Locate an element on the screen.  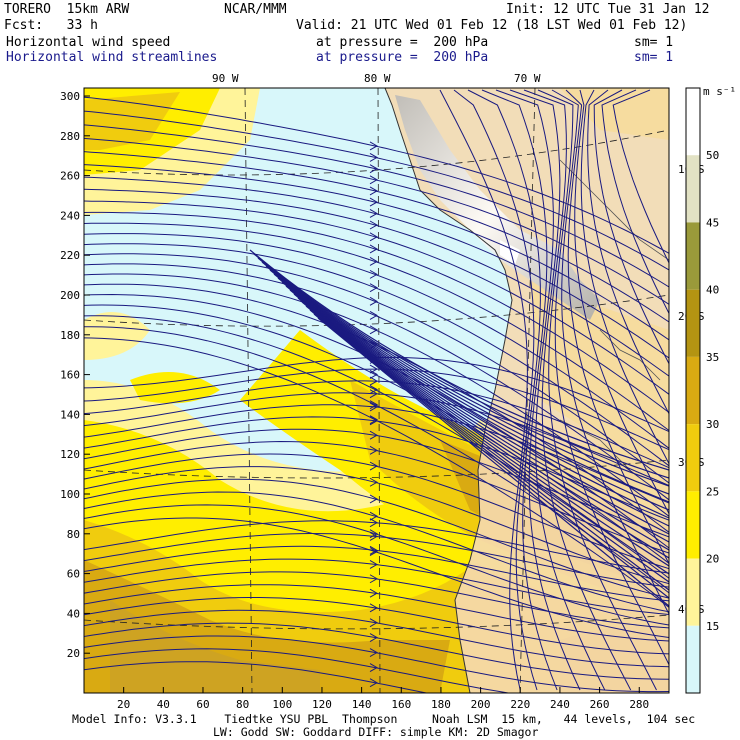
colorbar-unit: m s⁻¹ is located at coordinates (719, 91).